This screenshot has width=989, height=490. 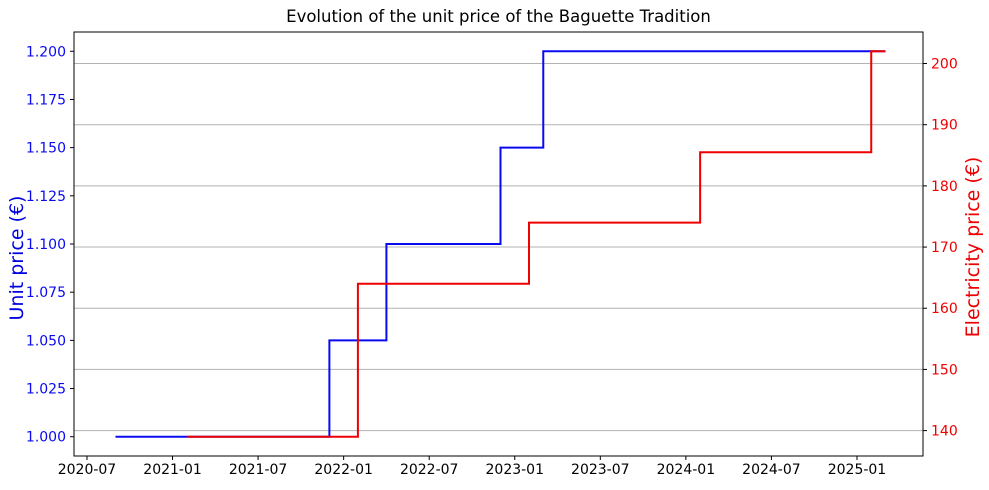 What do you see at coordinates (944, 187) in the screenshot?
I see `right-y-tick-label: 180` at bounding box center [944, 187].